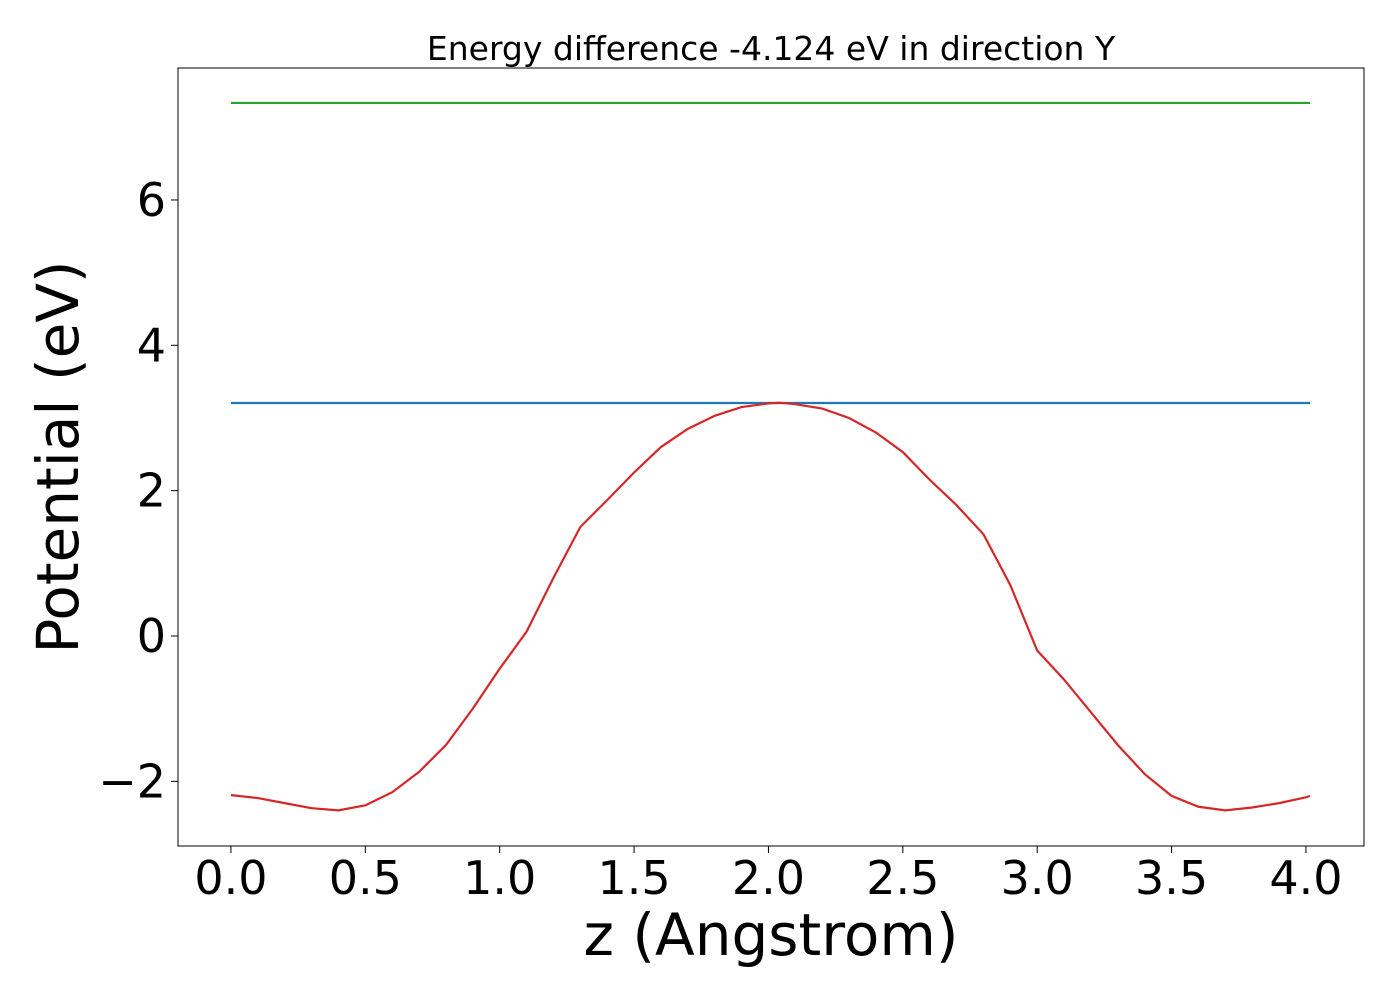 The width and height of the screenshot is (1400, 1000). What do you see at coordinates (1305, 878) in the screenshot?
I see `x-tick-label: 4.0` at bounding box center [1305, 878].